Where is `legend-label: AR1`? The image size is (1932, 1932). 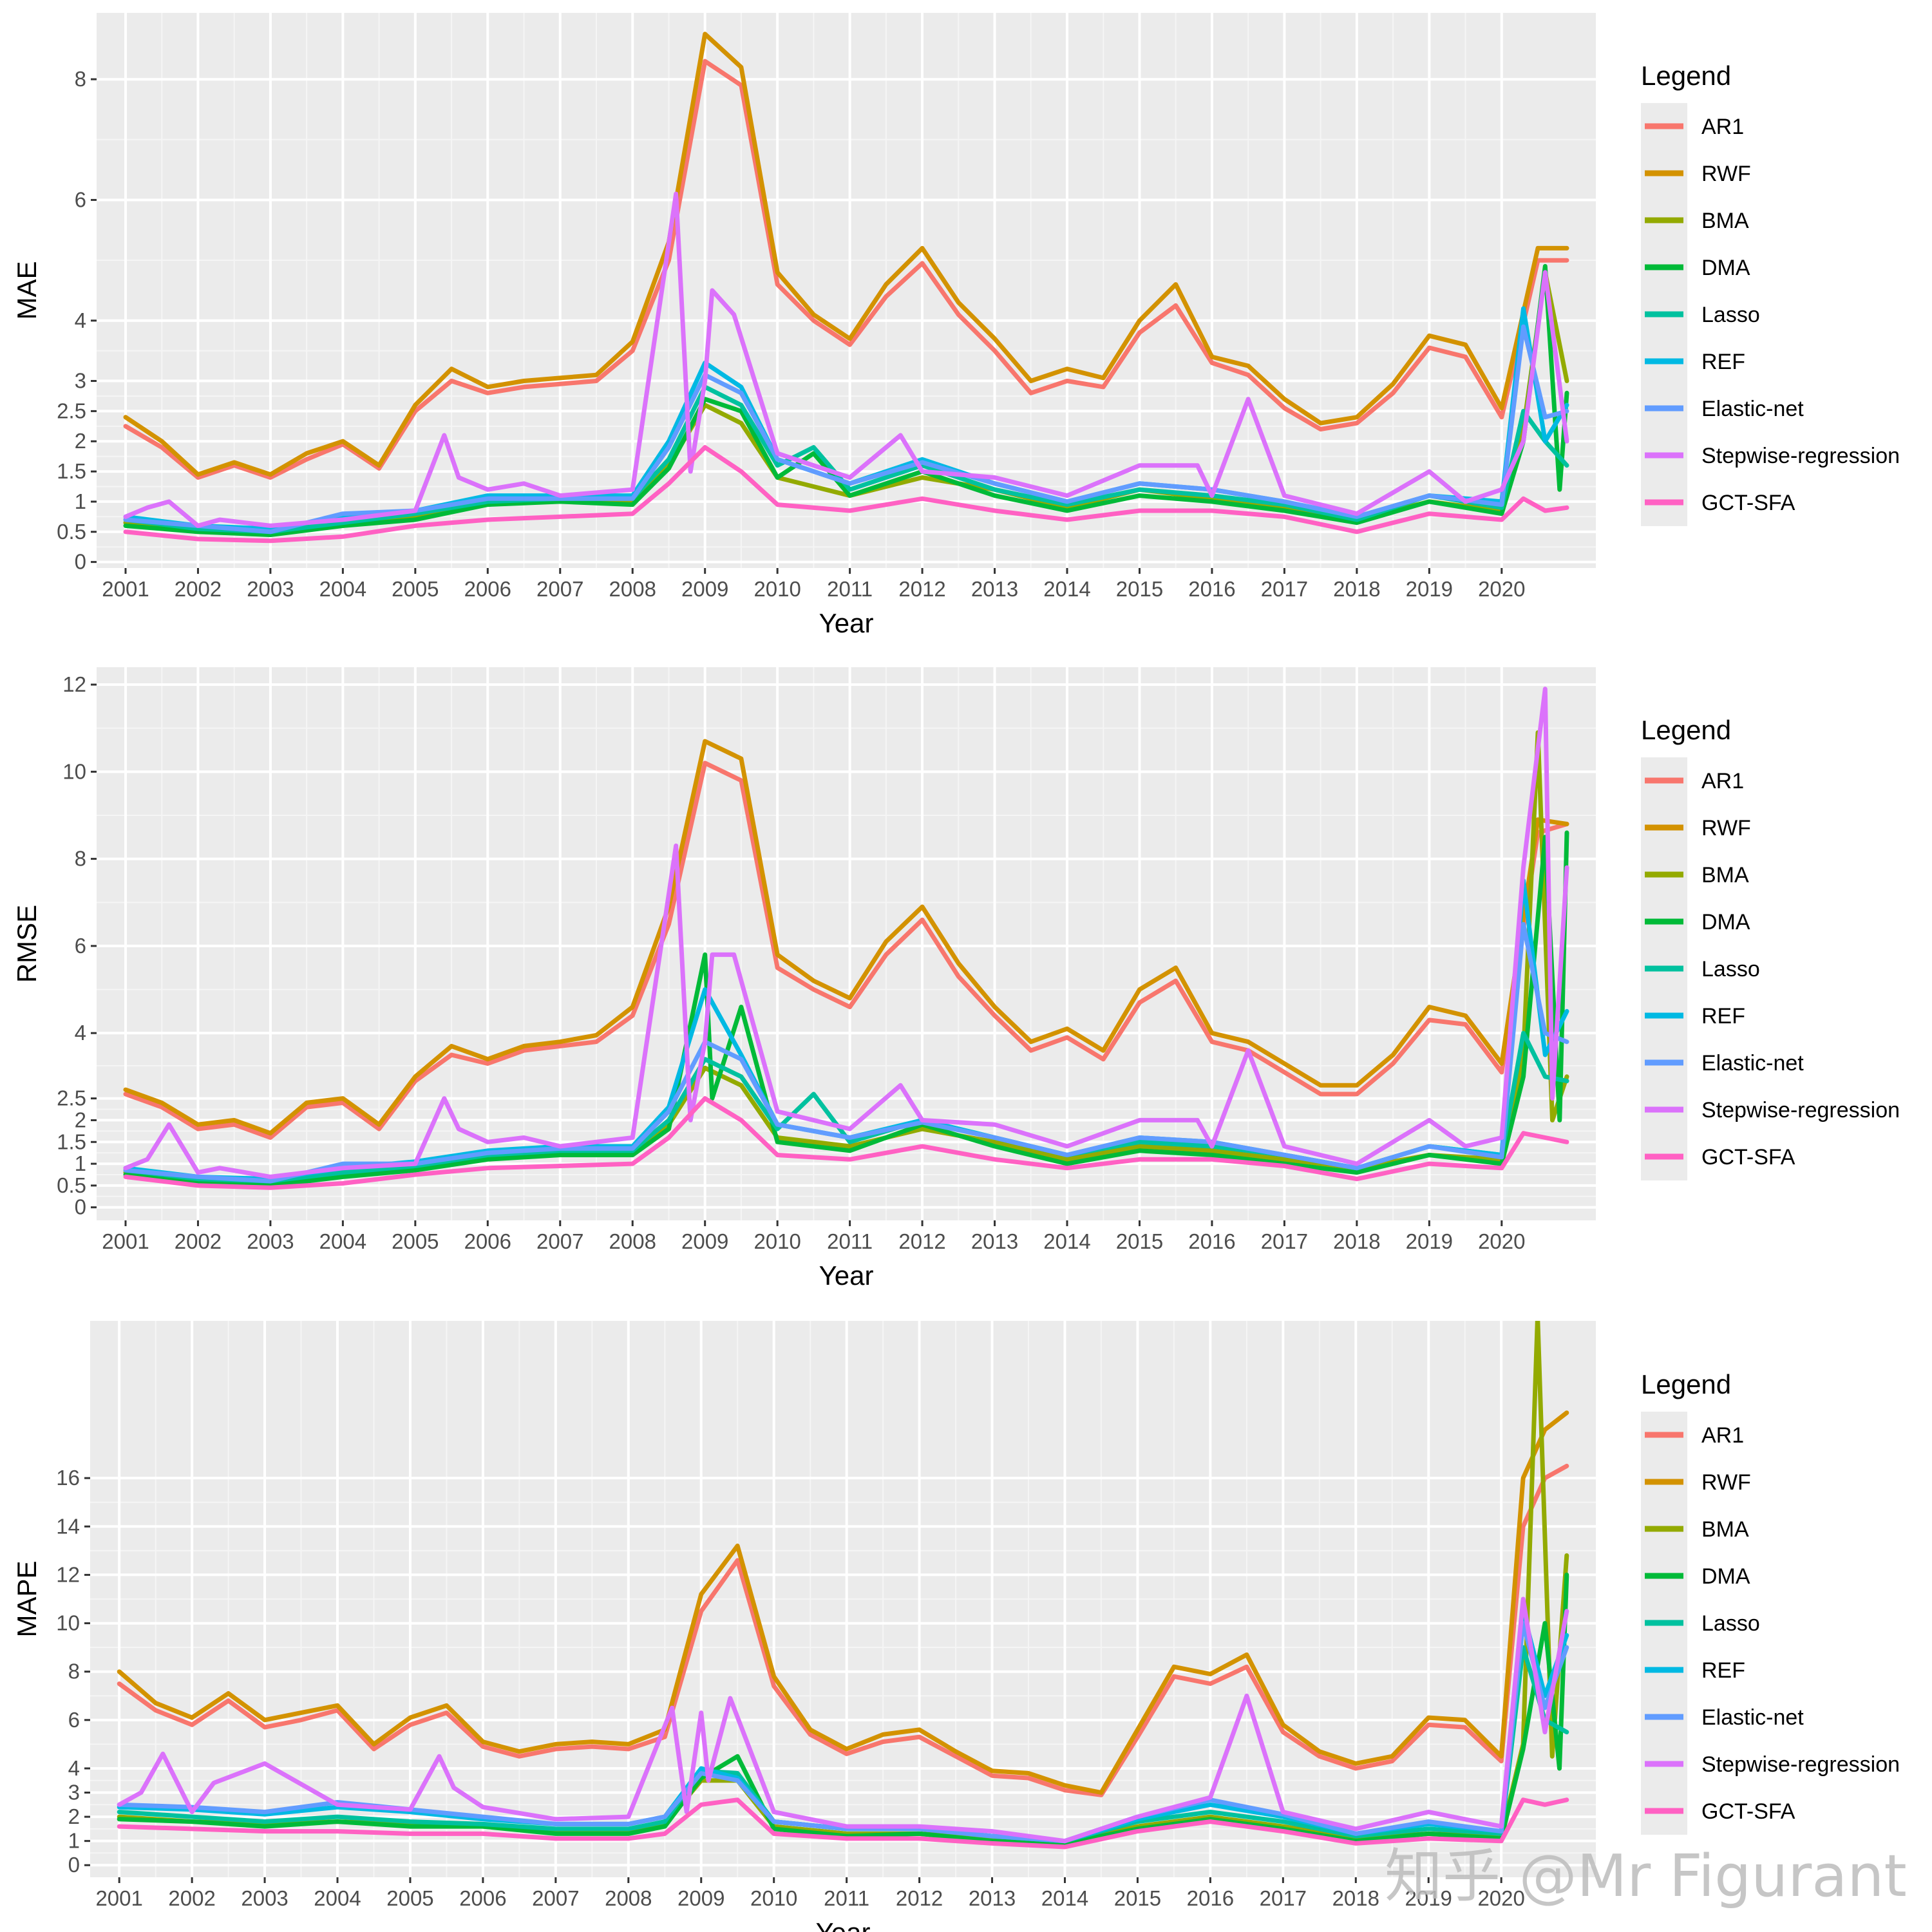 legend-label: AR1 is located at coordinates (1723, 1436).